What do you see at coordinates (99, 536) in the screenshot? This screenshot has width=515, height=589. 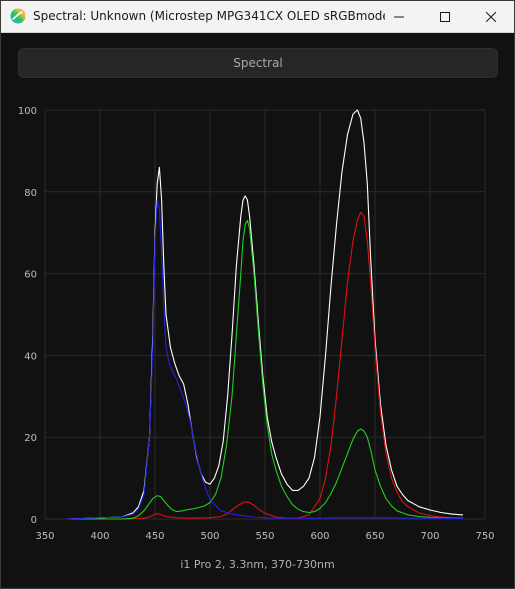 I see `x-tick-label: 400` at bounding box center [99, 536].